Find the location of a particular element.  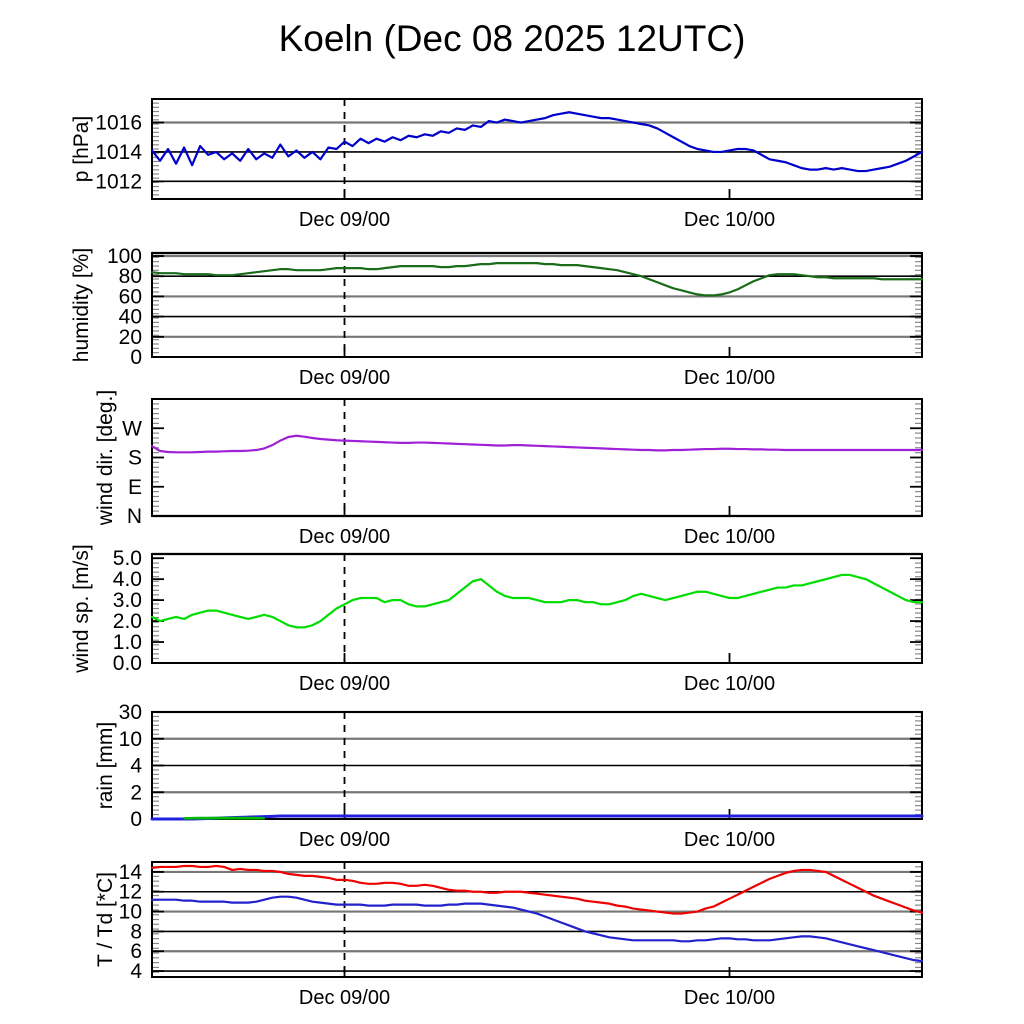

panel-frame-pressure is located at coordinates (537, 149).